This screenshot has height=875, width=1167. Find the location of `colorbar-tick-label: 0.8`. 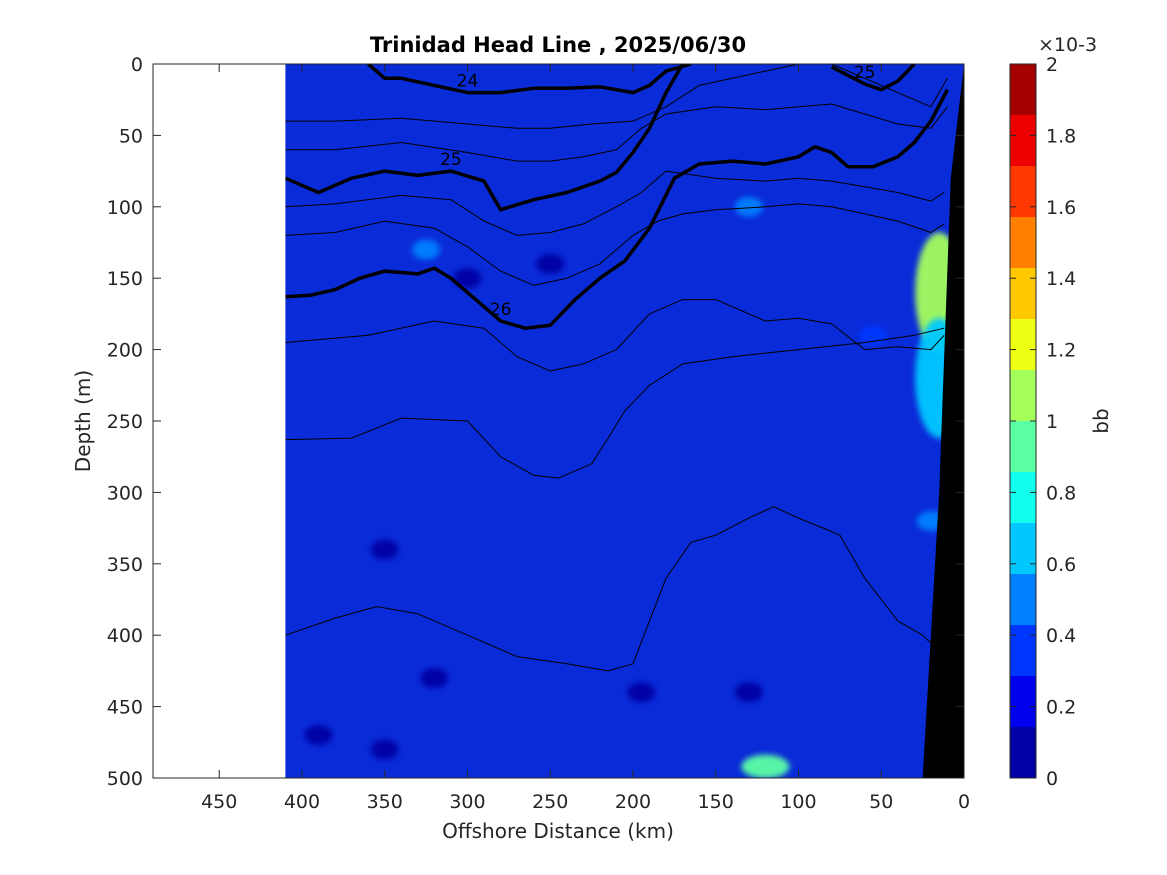

colorbar-tick-label: 0.8 is located at coordinates (1061, 493).